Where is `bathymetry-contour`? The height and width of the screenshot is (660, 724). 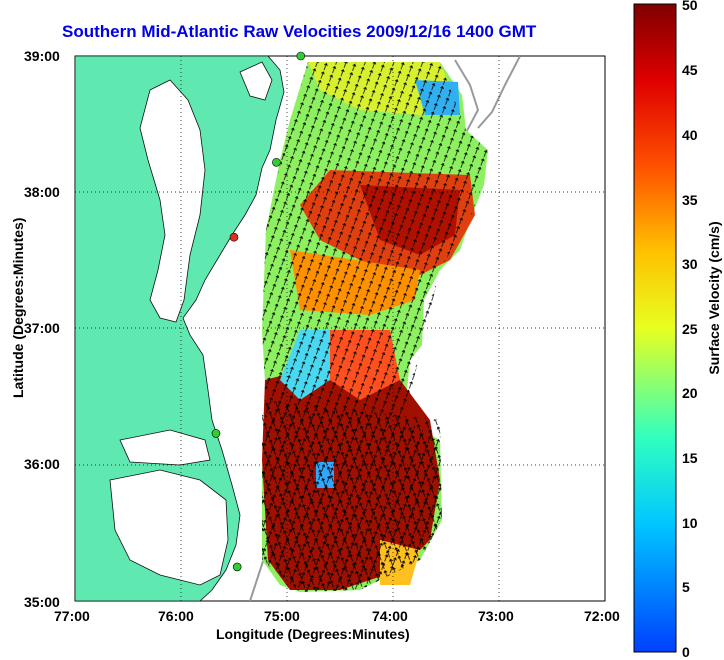 bathymetry-contour is located at coordinates (499, 92).